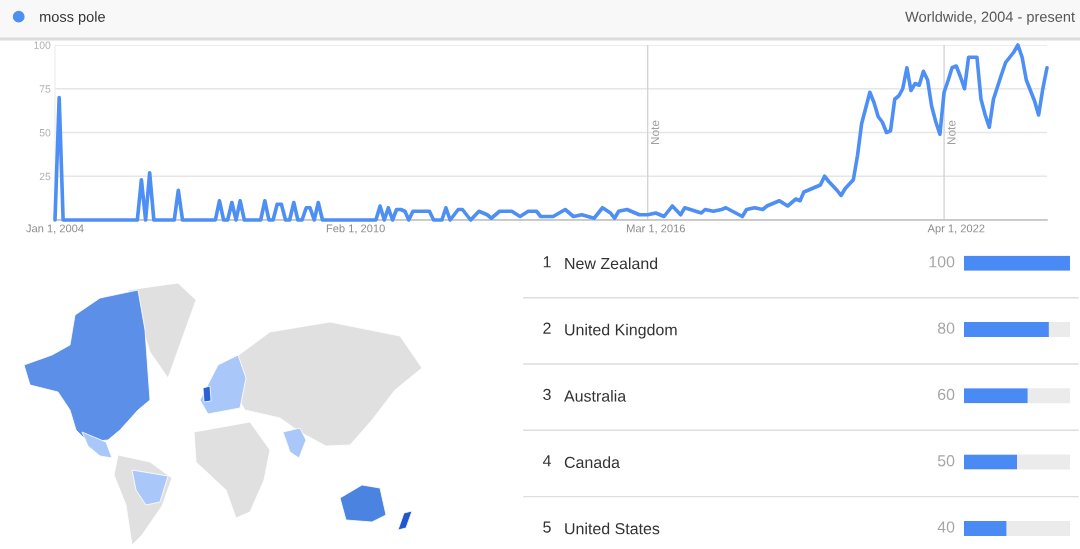 This screenshot has width=1080, height=549. Describe the element at coordinates (946, 527) in the screenshot. I see `data-label: 40` at that location.